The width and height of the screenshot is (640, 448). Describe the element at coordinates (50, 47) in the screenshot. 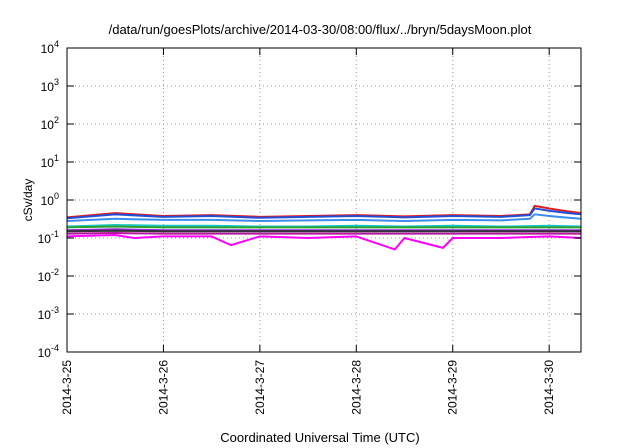

I see `y-tick-label: 10⁴` at that location.